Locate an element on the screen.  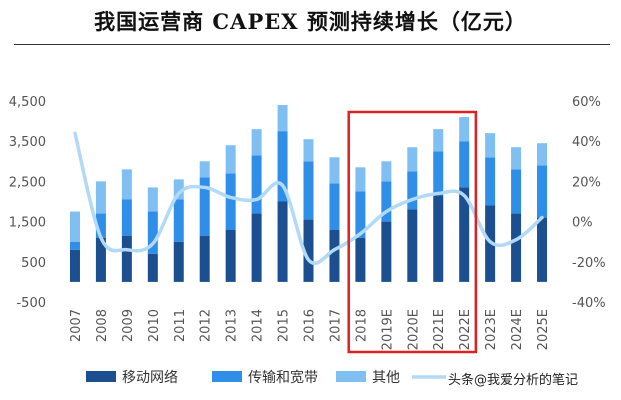
left-tick-label: 4,500 is located at coordinates (27, 102).